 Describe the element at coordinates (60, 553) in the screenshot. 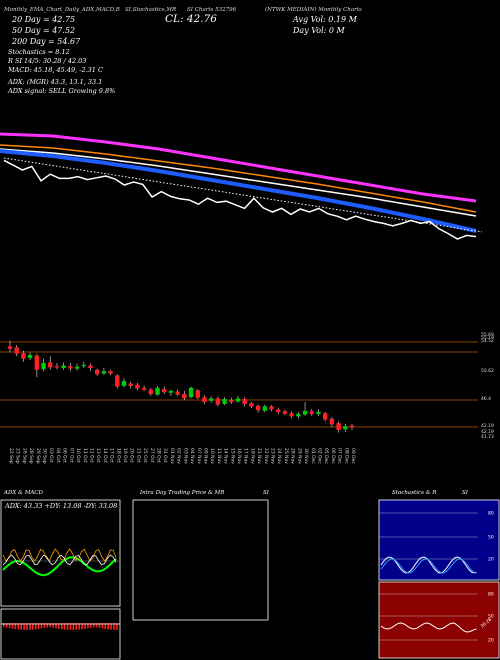

I see `adx-panel` at that location.